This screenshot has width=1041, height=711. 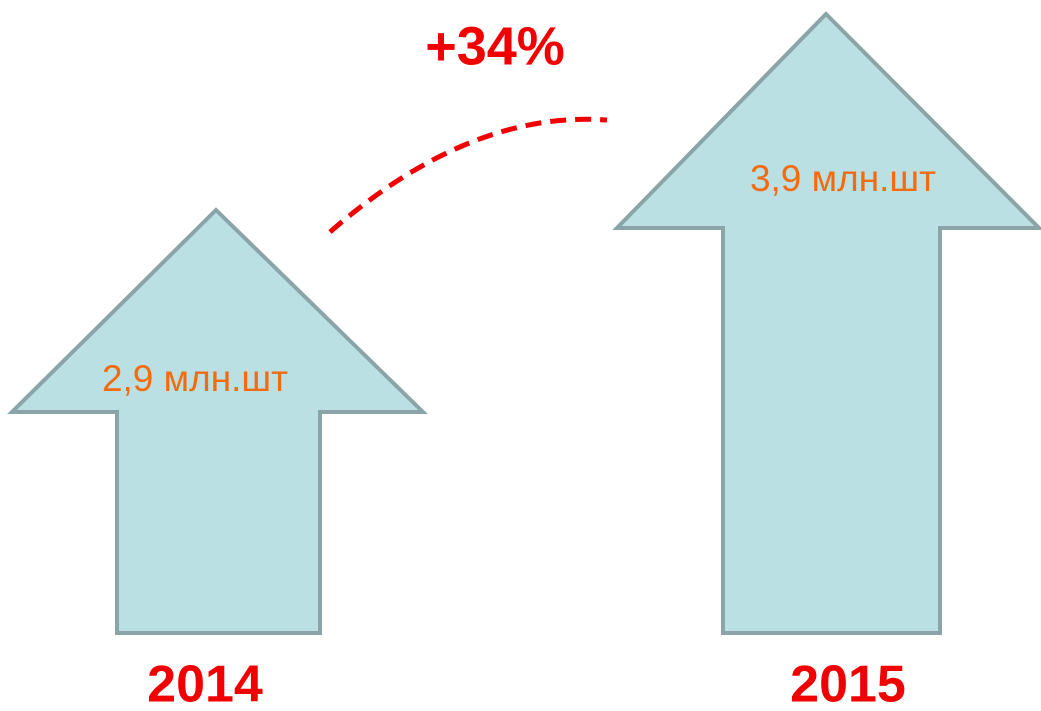 I want to click on year-label: 2015, so click(x=848, y=683).